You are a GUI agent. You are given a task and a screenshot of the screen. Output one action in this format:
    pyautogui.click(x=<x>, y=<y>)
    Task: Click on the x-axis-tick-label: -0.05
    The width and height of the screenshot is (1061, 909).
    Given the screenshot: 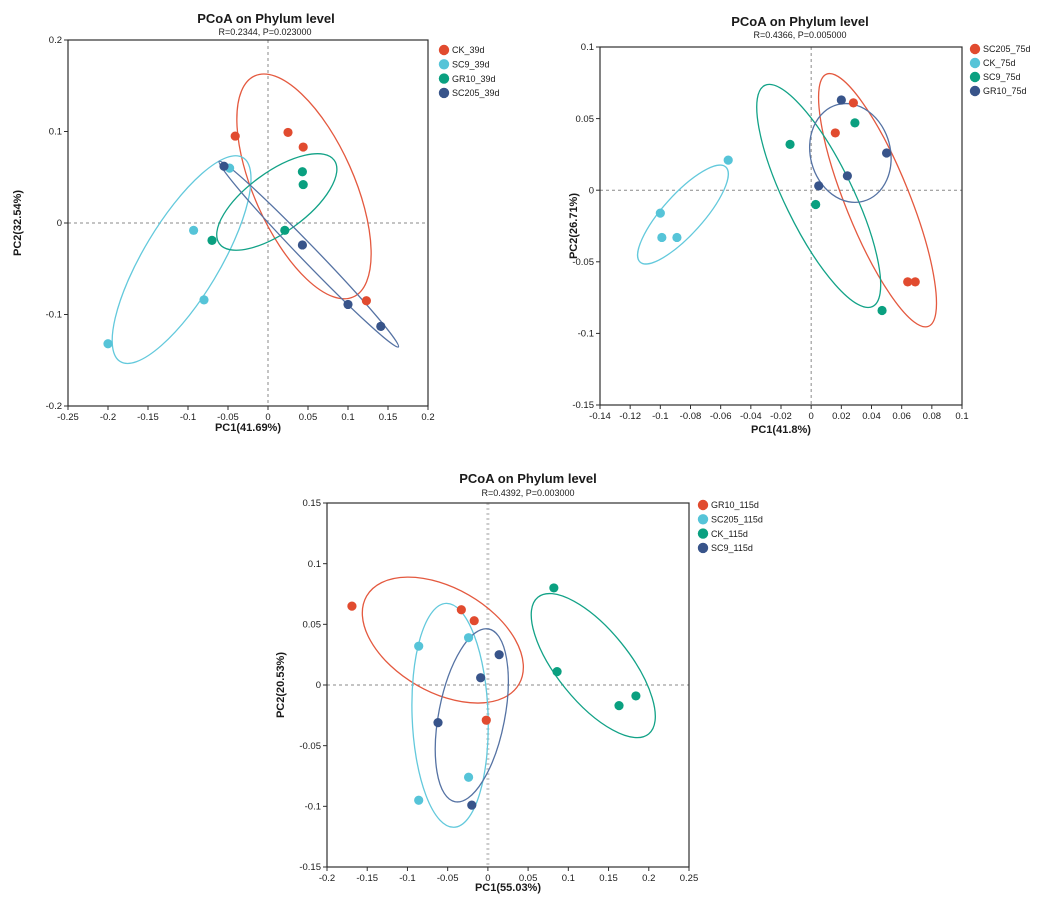 What is the action you would take?
    pyautogui.click(x=448, y=878)
    